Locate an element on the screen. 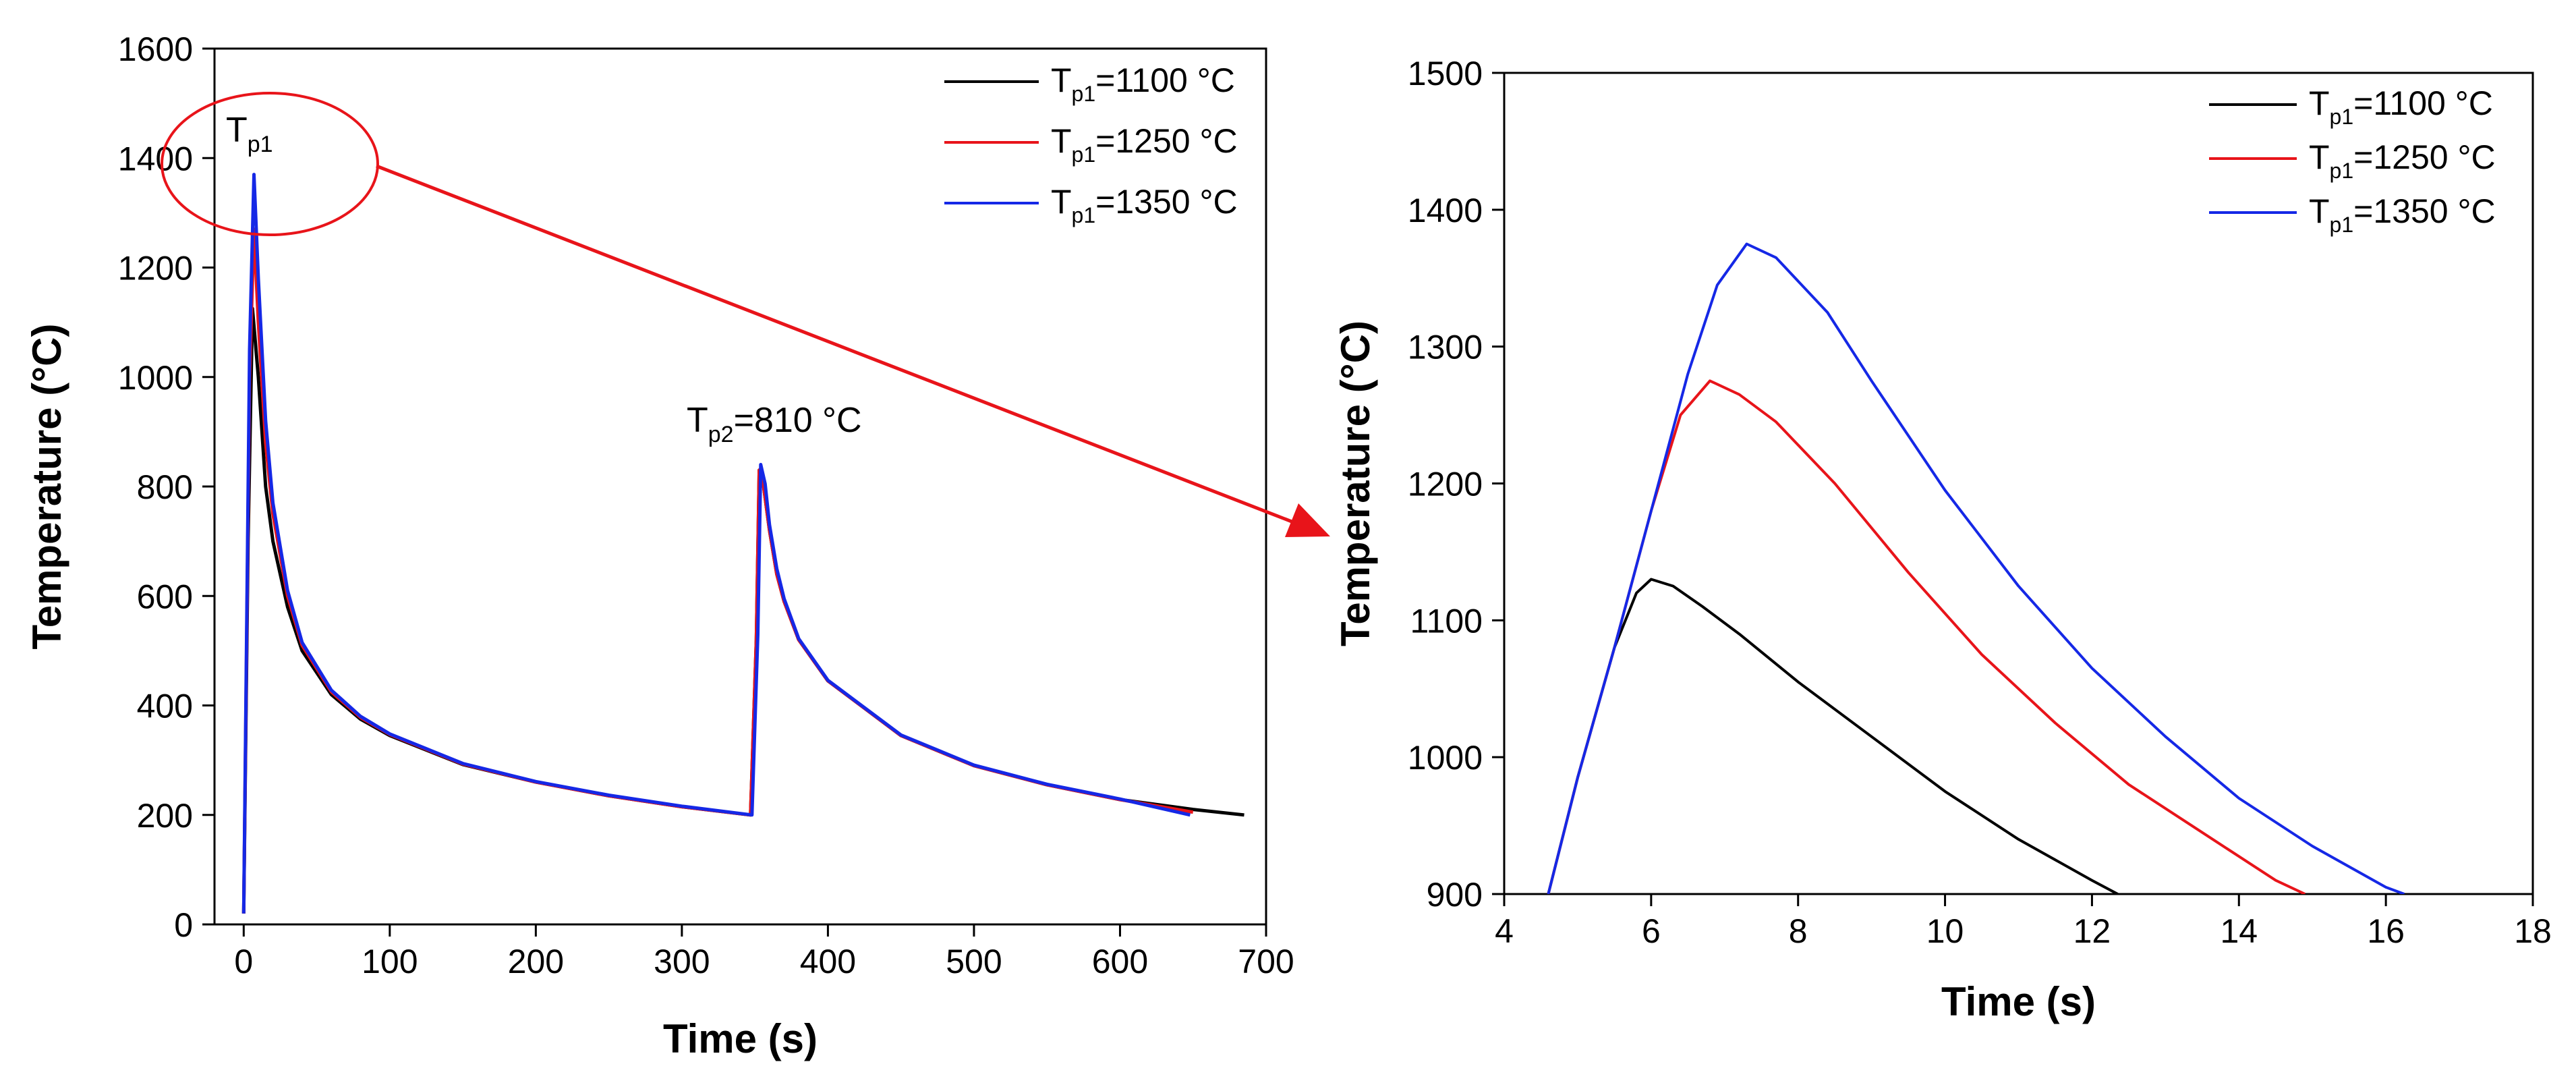 Image resolution: width=2576 pixels, height=1085 pixels. chart1-legend-label-2-base: T is located at coordinates (2319, 157).